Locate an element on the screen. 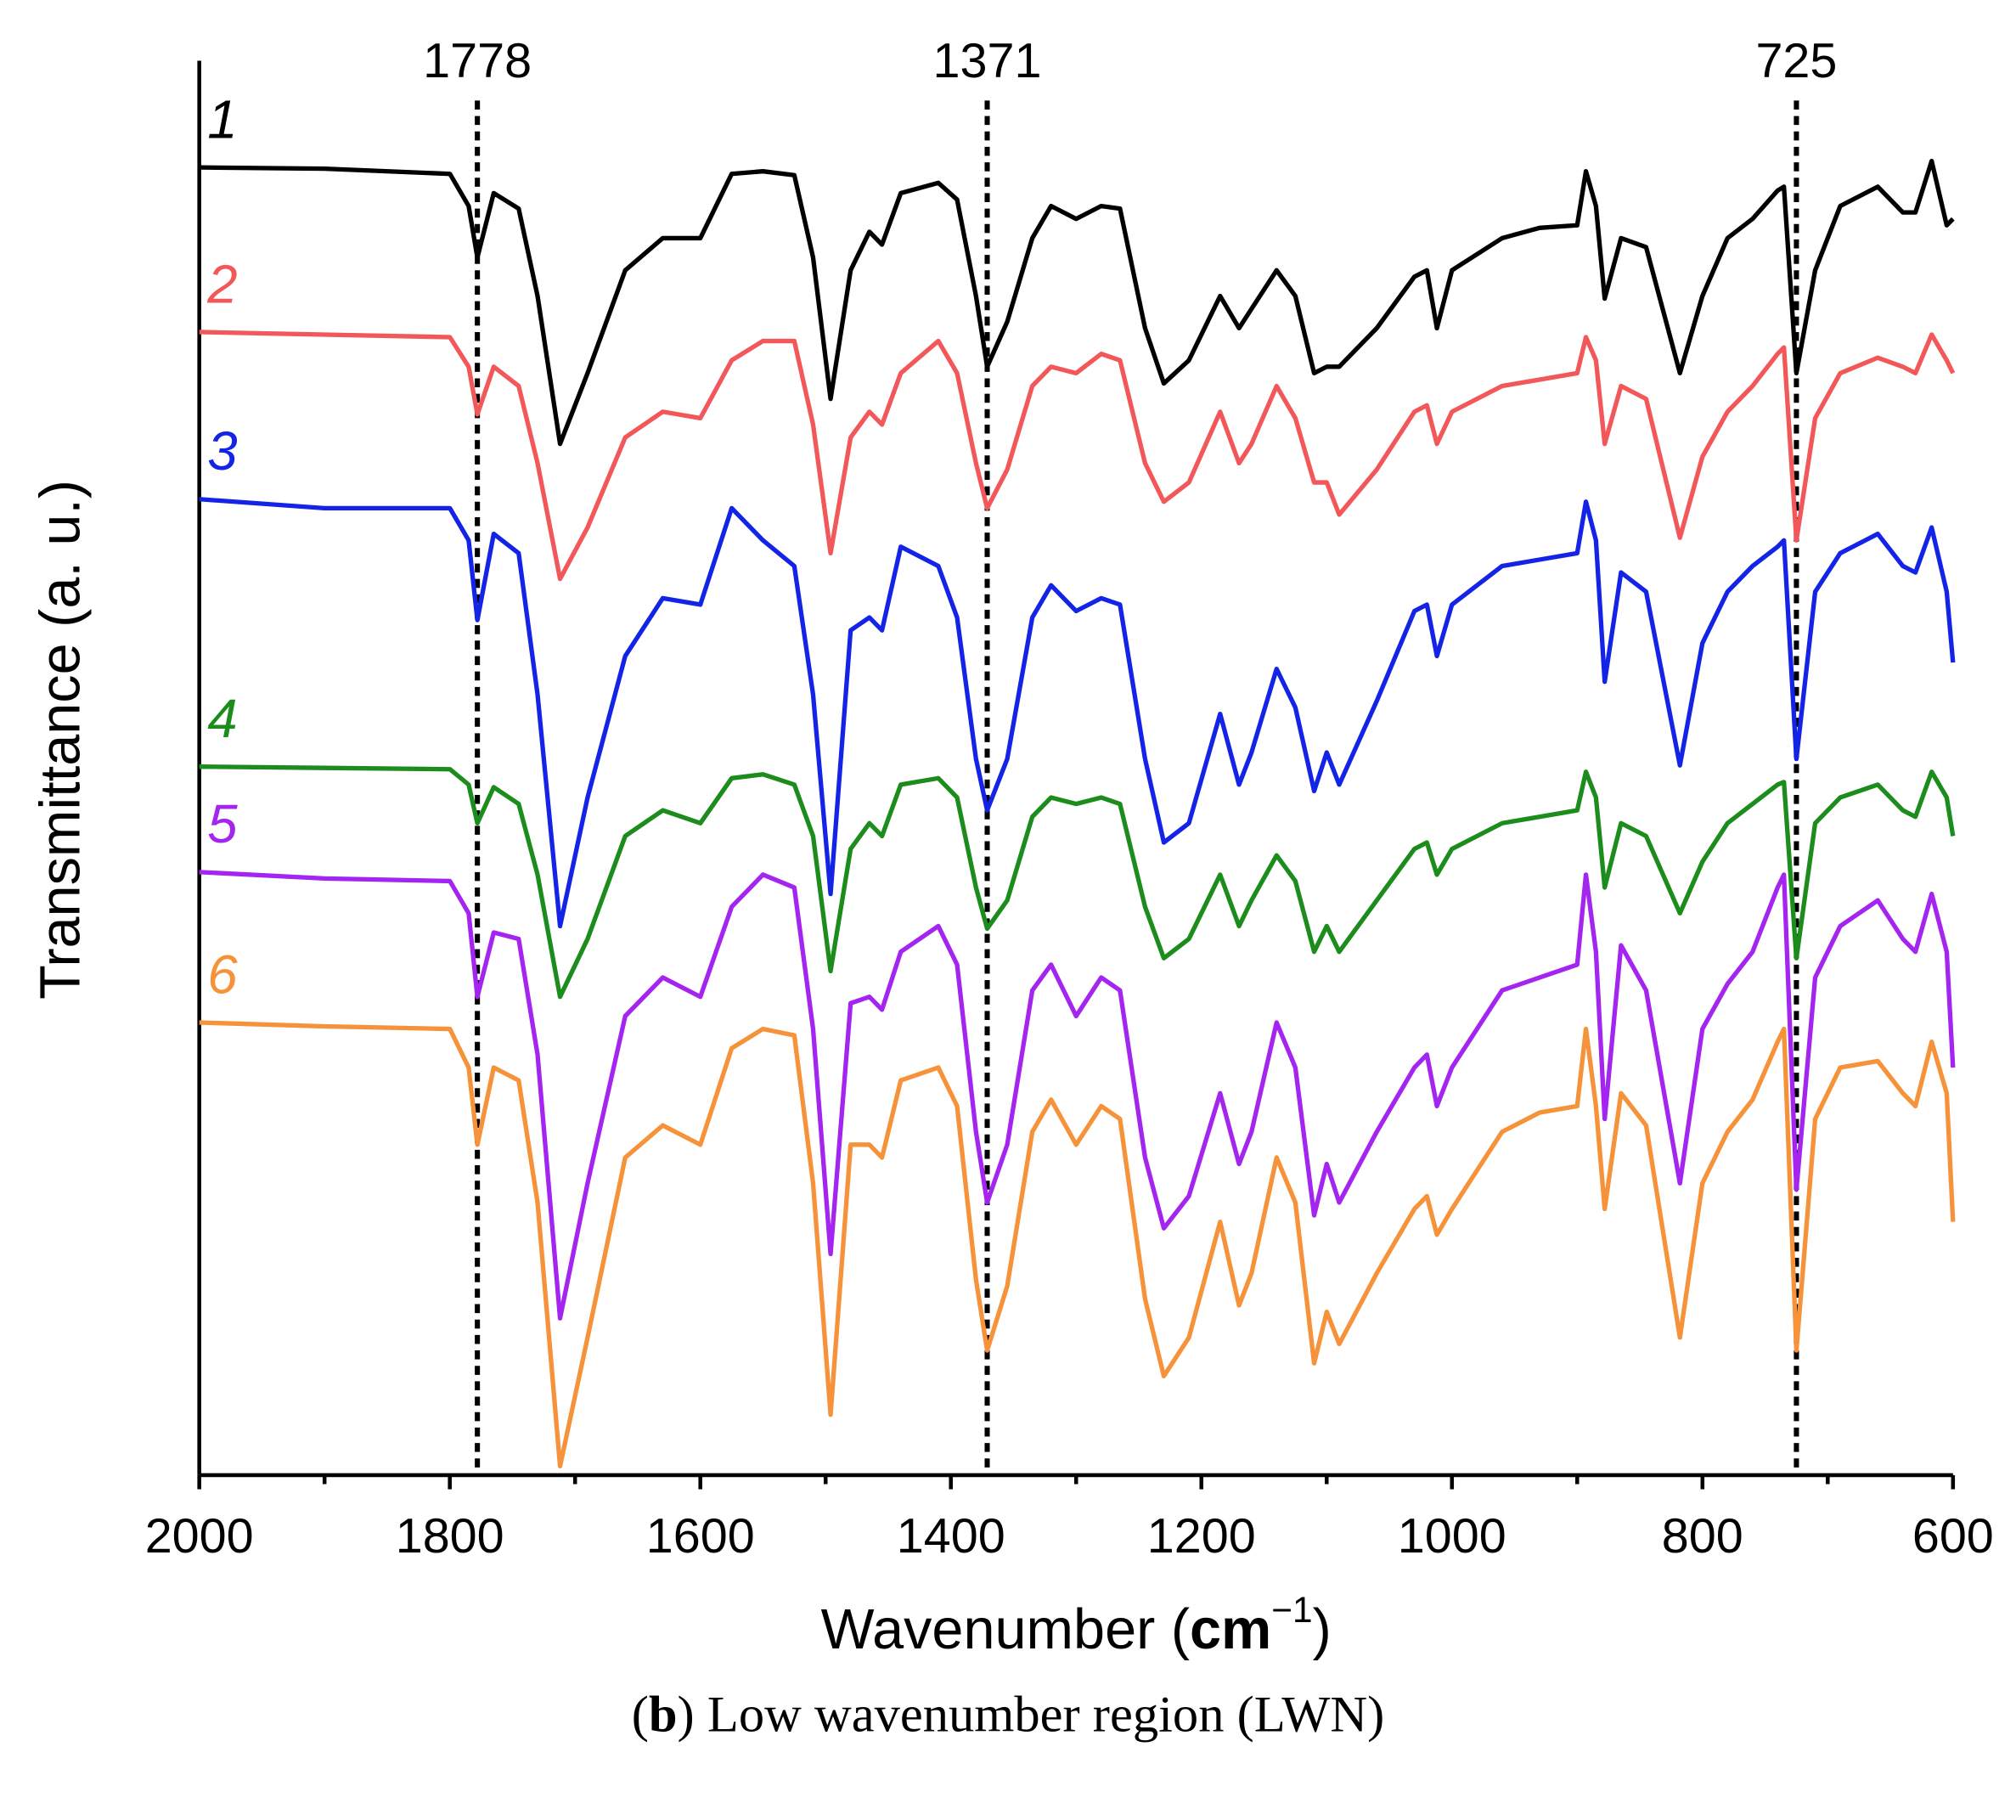  reference-label: 1778 is located at coordinates (477, 61).